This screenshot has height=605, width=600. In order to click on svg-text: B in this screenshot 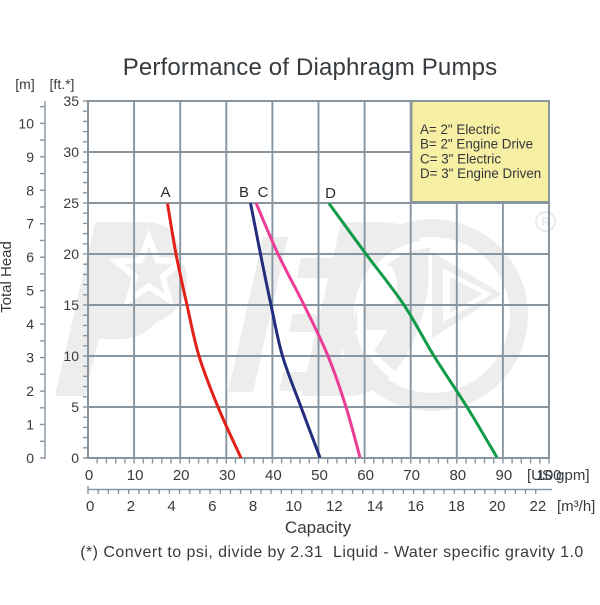, I will do `click(244, 192)`.